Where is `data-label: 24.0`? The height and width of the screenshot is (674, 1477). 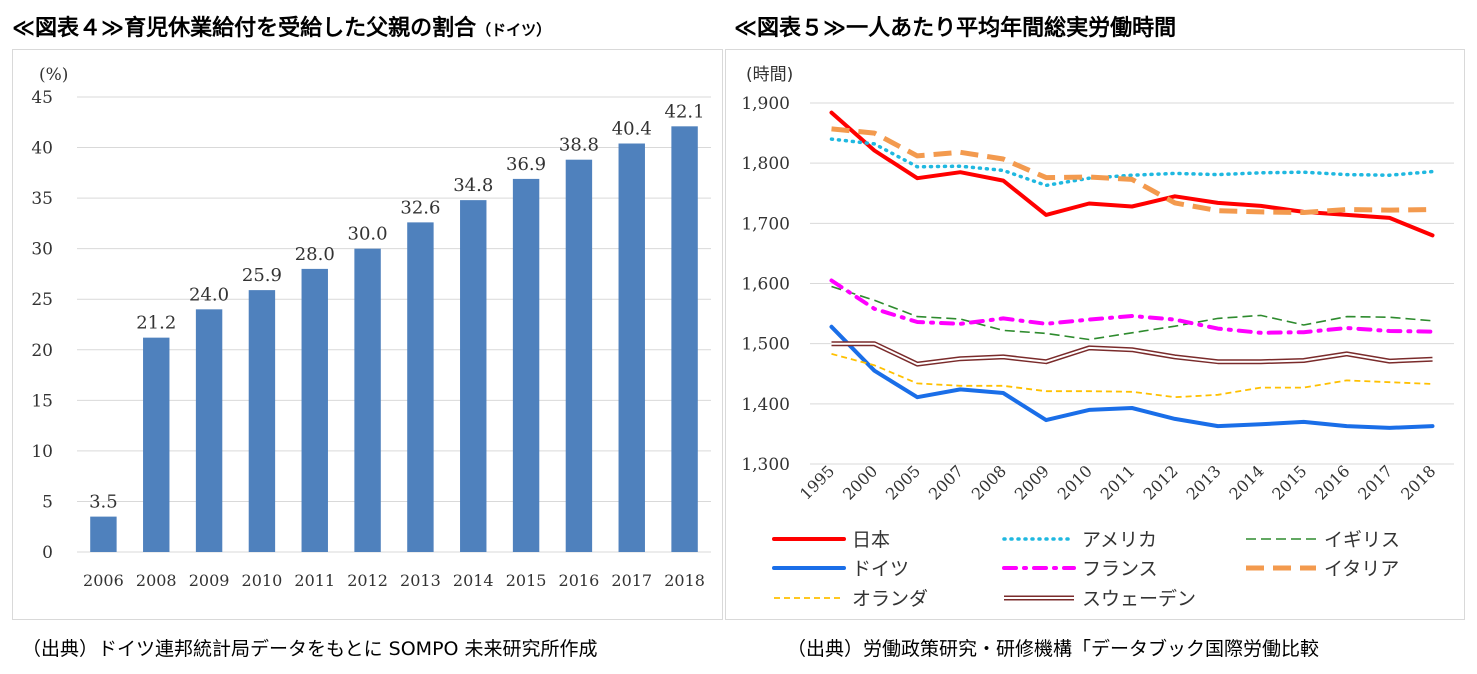
data-label: 24.0 is located at coordinates (209, 294).